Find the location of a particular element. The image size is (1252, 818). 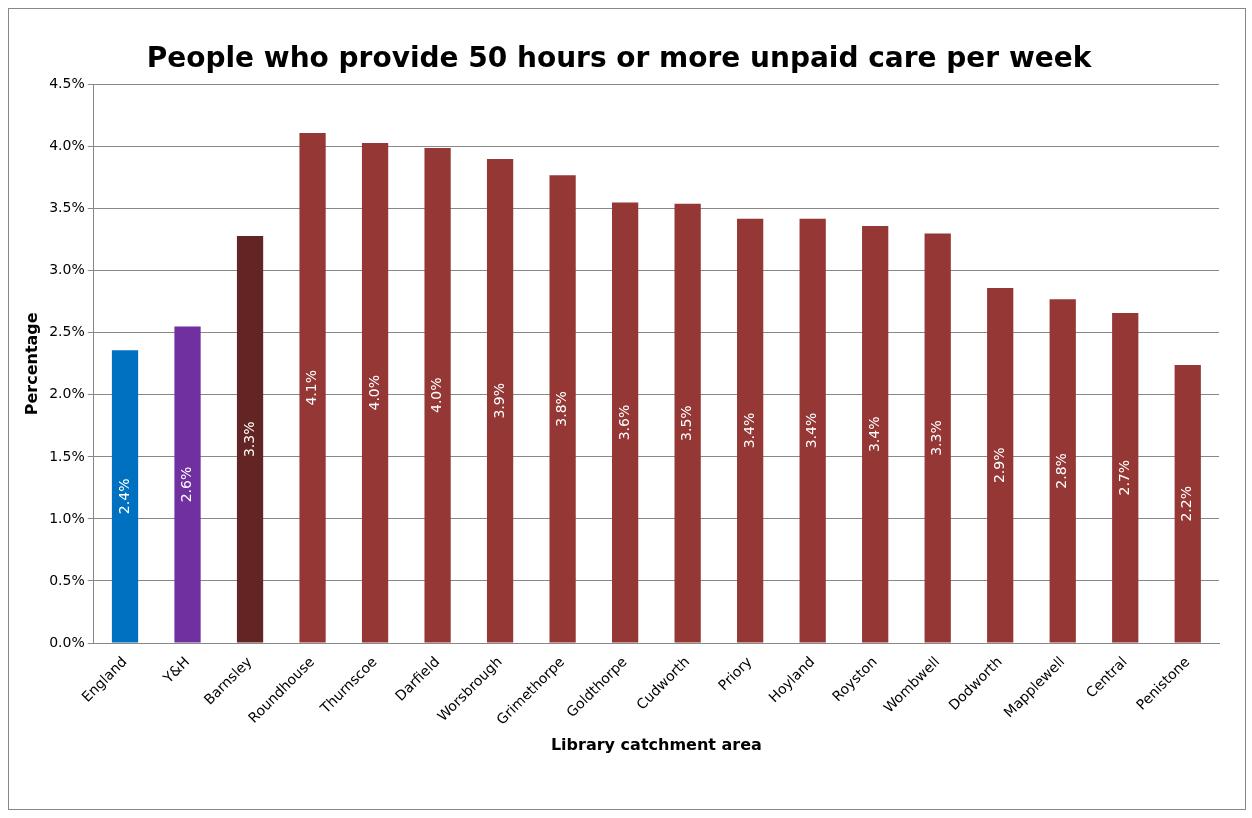

data-label: 2.9% is located at coordinates (998, 465).